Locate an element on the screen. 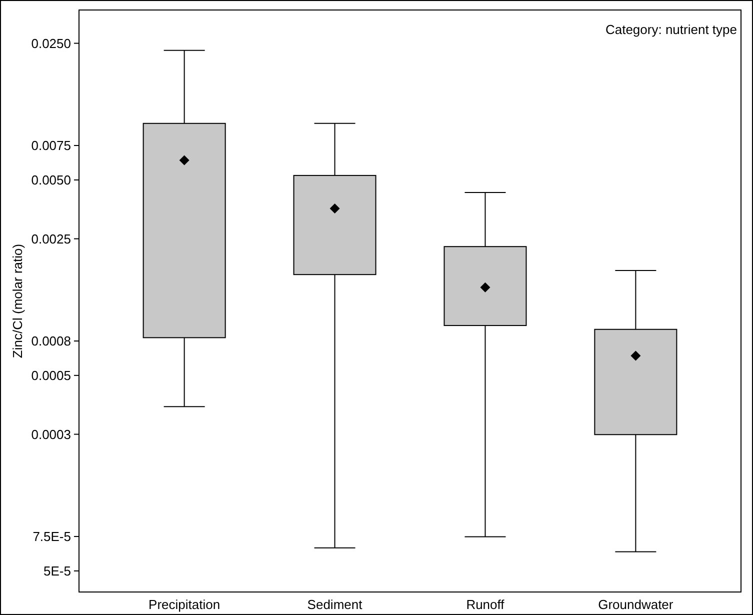  x-tick-label: Precipitation is located at coordinates (184, 604).